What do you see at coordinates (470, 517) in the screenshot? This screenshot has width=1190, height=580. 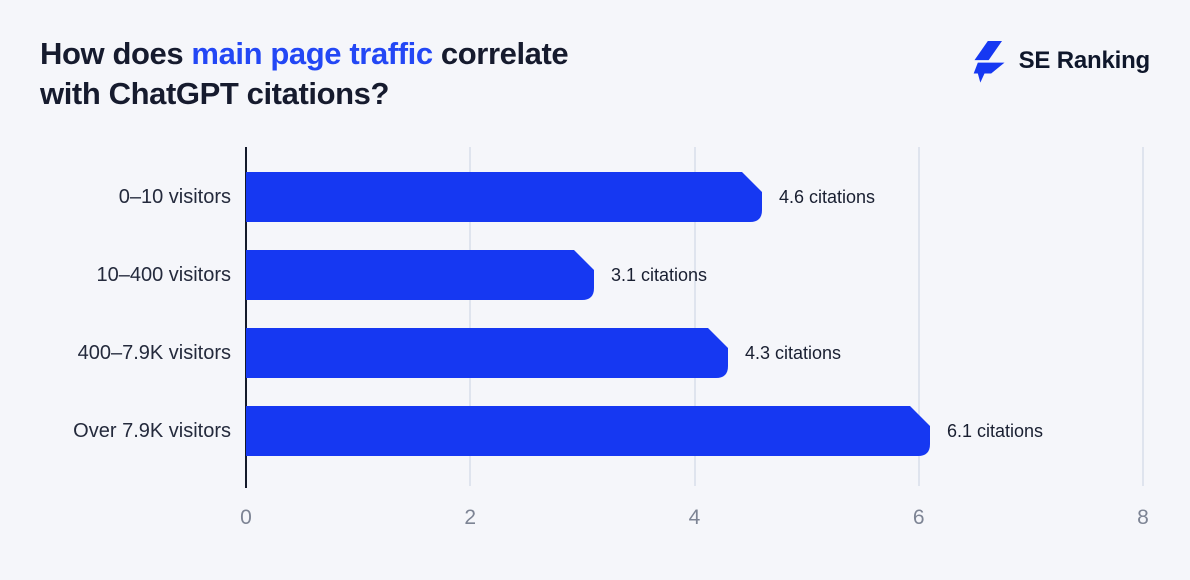 I see `x-tick-label: 2` at bounding box center [470, 517].